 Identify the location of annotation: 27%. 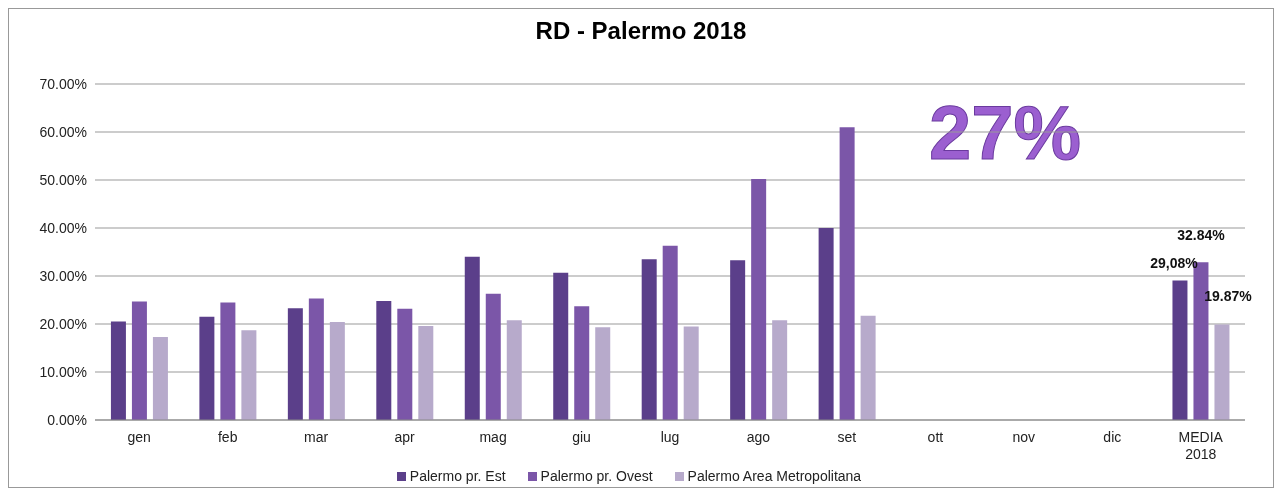
(1005, 132).